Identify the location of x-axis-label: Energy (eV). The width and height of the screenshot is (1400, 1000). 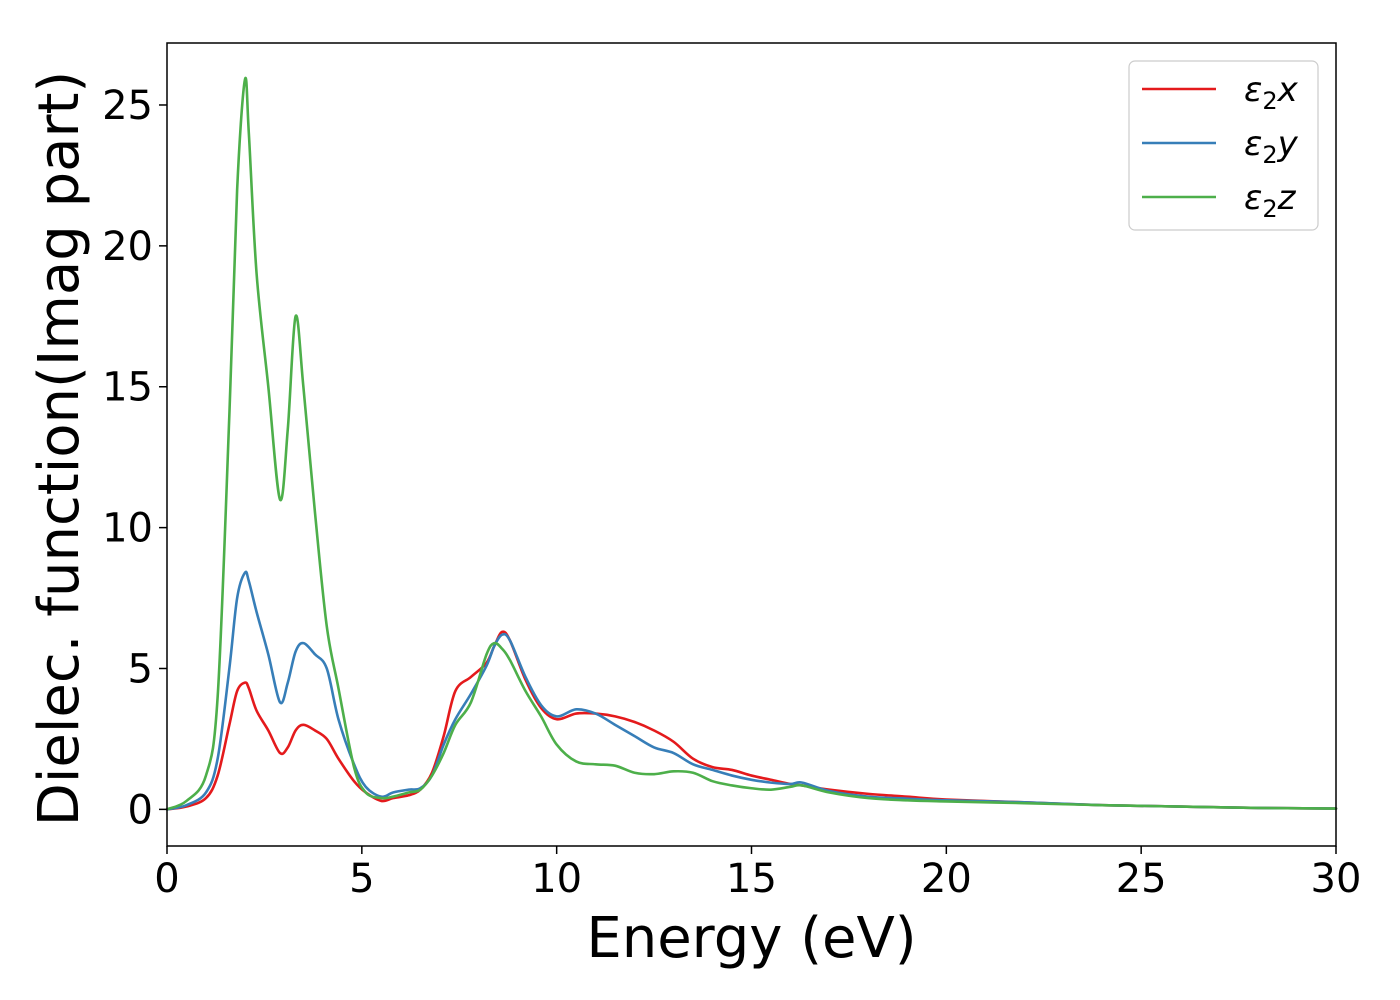
(751, 938).